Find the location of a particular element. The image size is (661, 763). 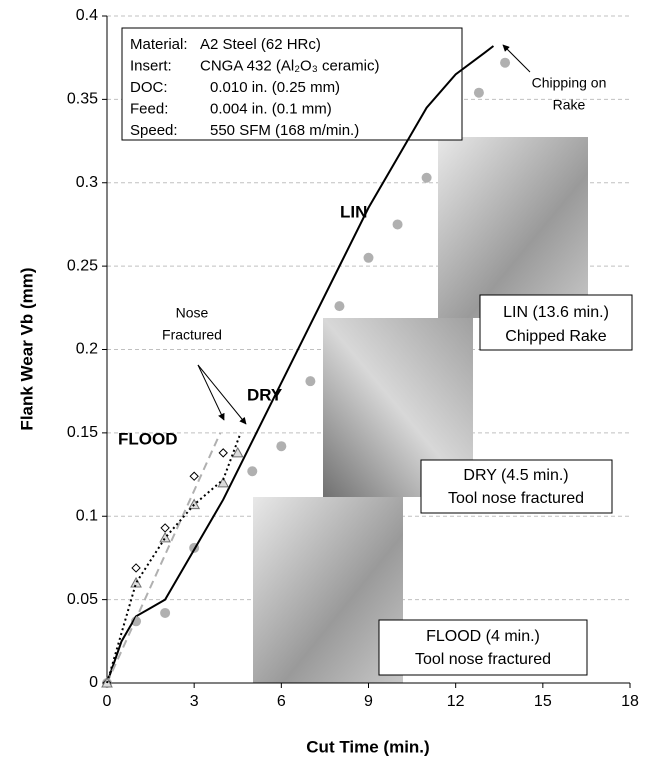

caption: Chipped Rake is located at coordinates (556, 336).